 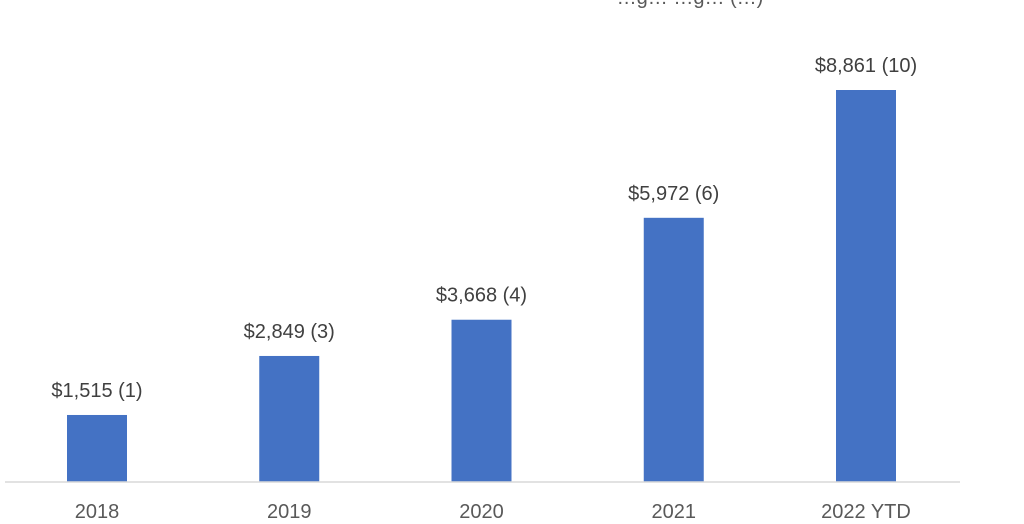 What do you see at coordinates (96, 391) in the screenshot?
I see `data-label-2018: $1,515 (1)` at bounding box center [96, 391].